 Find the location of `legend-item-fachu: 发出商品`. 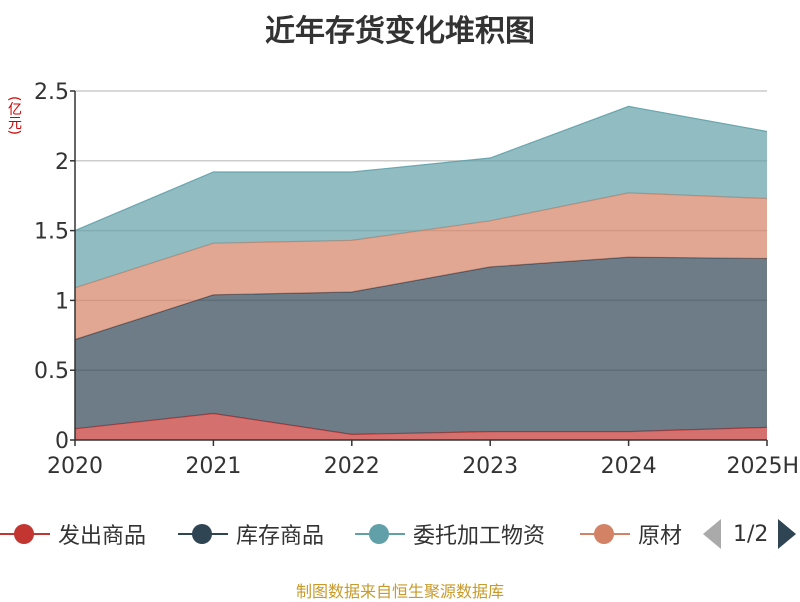

legend-item-fachu: 发出商品 is located at coordinates (73, 534).